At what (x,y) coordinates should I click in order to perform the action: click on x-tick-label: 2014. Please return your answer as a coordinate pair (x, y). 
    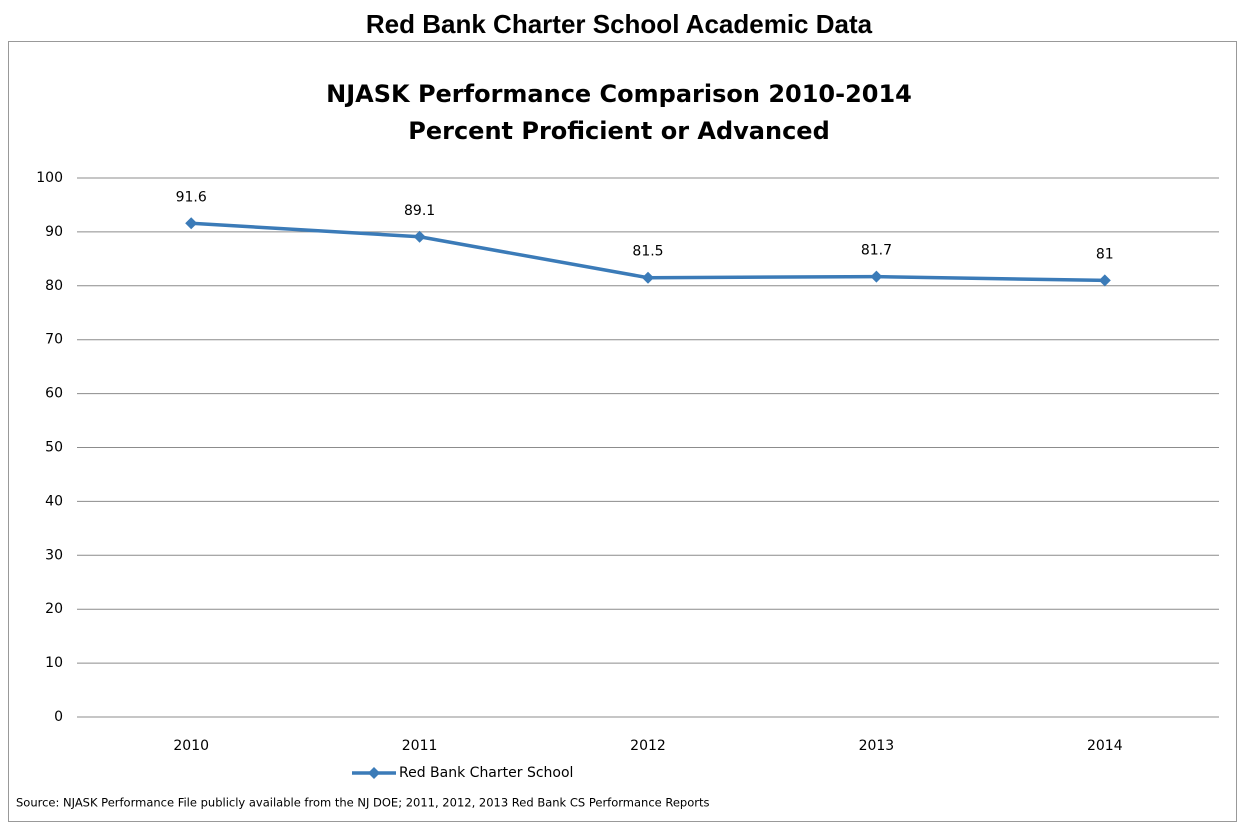
    Looking at the image, I should click on (1105, 746).